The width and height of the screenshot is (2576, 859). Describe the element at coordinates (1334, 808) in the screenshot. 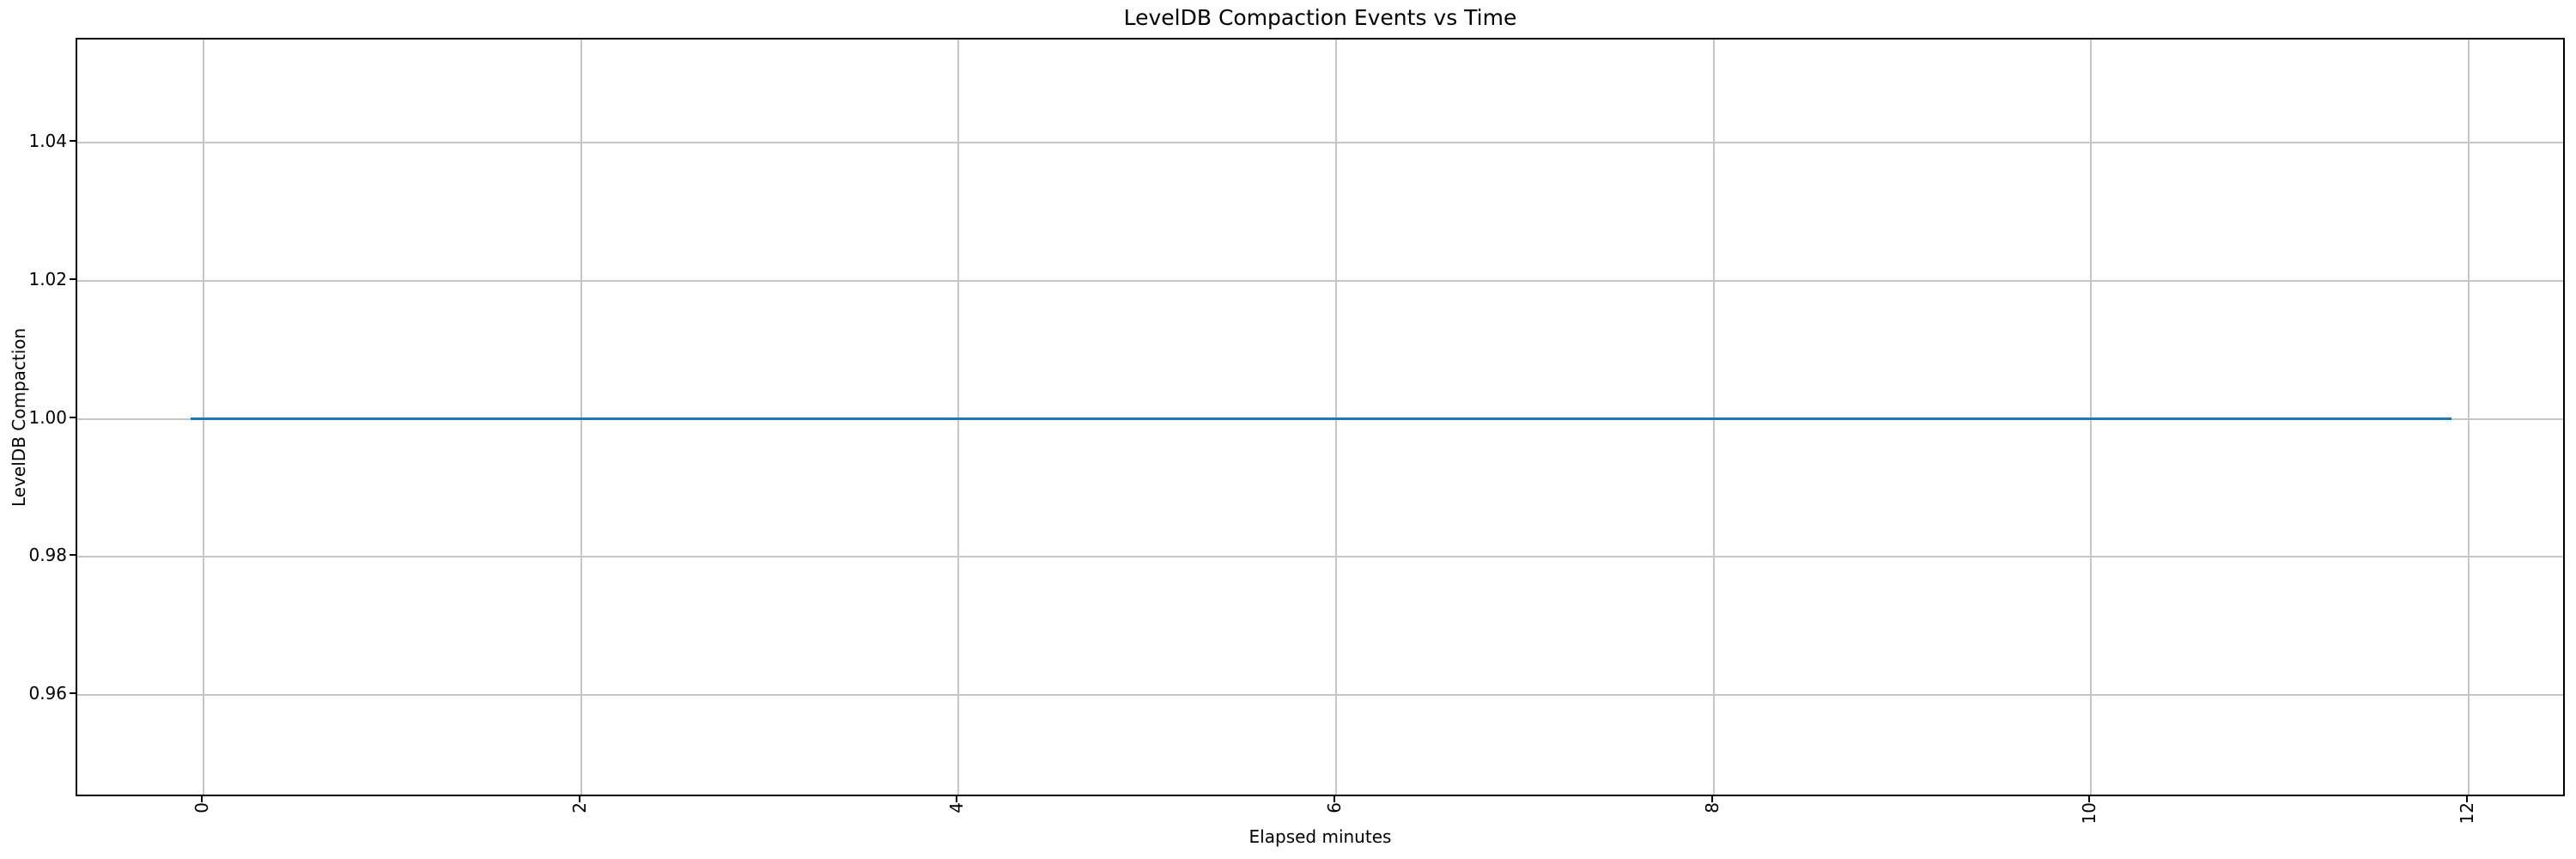

I see `x-tick-label: 6` at that location.